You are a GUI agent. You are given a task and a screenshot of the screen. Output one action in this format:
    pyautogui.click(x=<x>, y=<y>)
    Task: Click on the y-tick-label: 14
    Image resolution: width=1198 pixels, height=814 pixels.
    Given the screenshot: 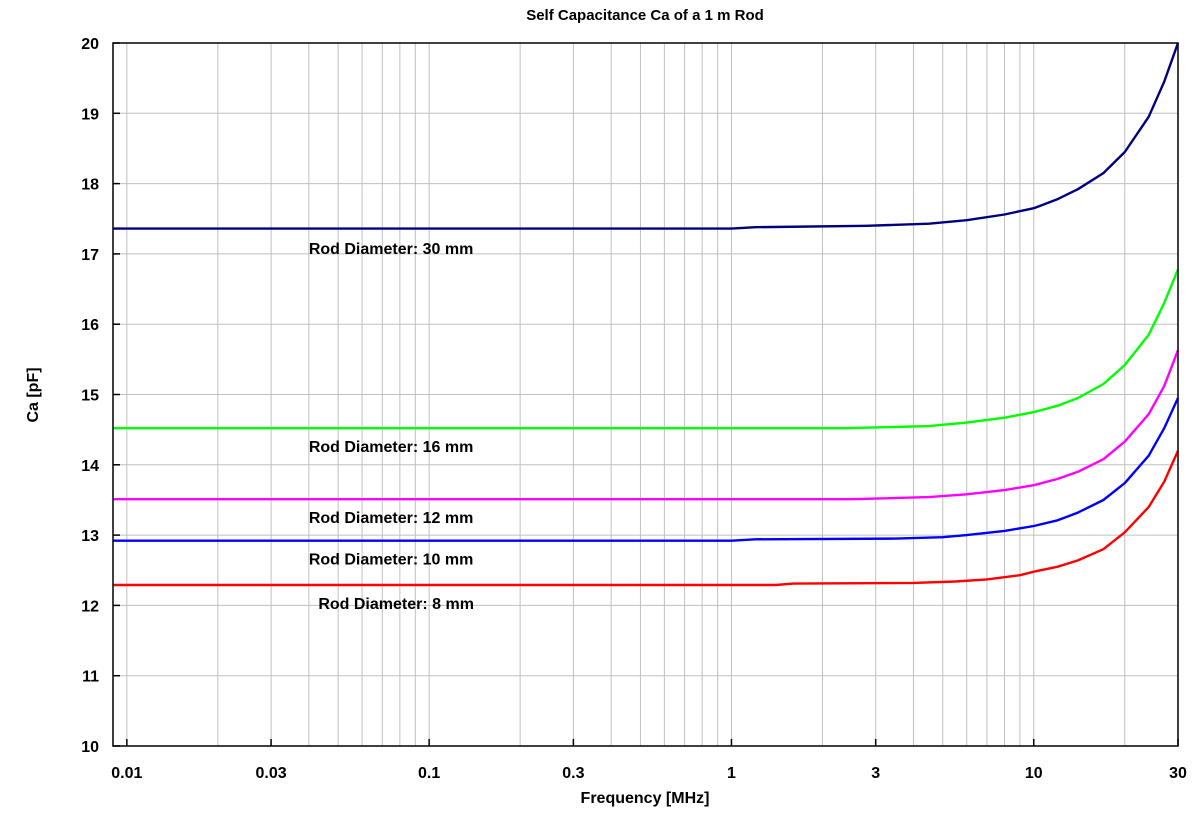 What is the action you would take?
    pyautogui.click(x=90, y=466)
    